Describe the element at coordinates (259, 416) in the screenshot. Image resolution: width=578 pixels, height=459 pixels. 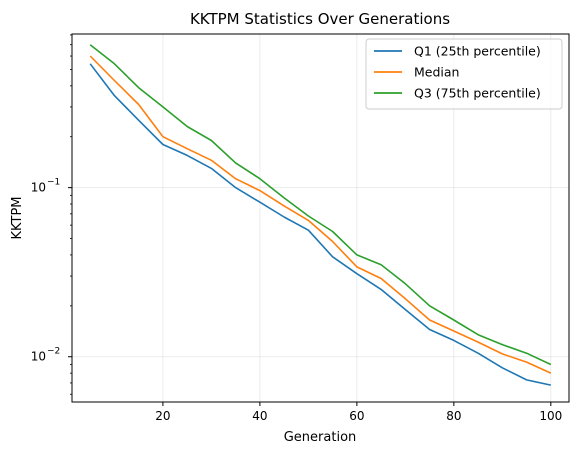
I see `x-tick-label: 40` at that location.